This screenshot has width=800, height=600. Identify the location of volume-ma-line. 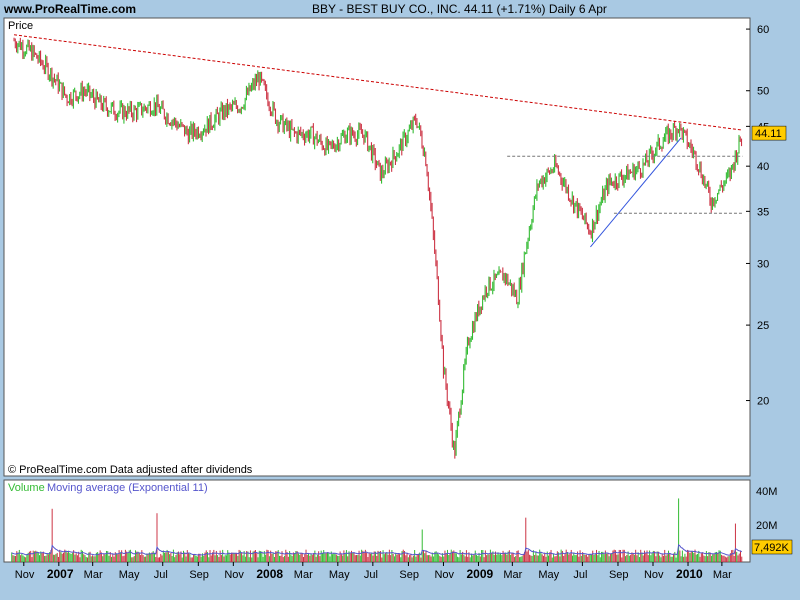
(377, 550).